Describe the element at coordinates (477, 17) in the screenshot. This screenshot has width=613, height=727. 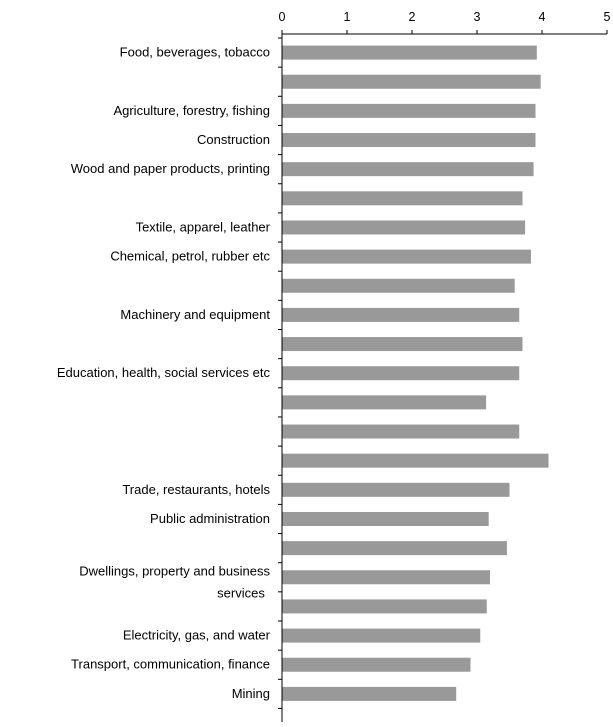
I see `x-tick-label: 3` at that location.